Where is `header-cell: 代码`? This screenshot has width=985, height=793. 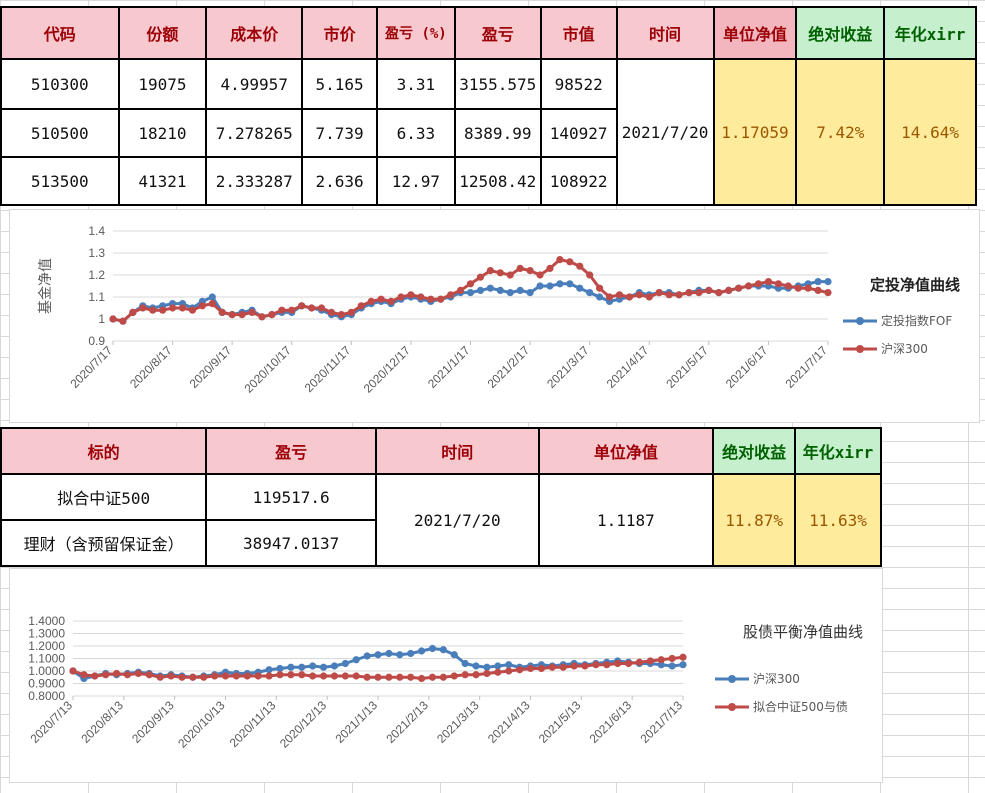
header-cell: 代码 is located at coordinates (60, 33).